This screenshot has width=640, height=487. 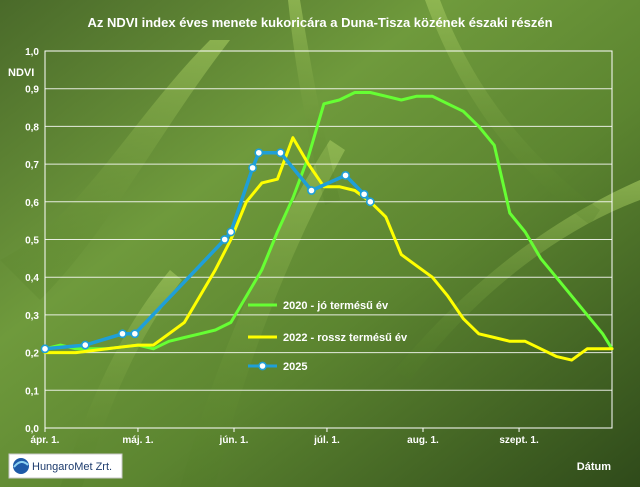 I want to click on x-tick-label: szept. 1., so click(x=519, y=440).